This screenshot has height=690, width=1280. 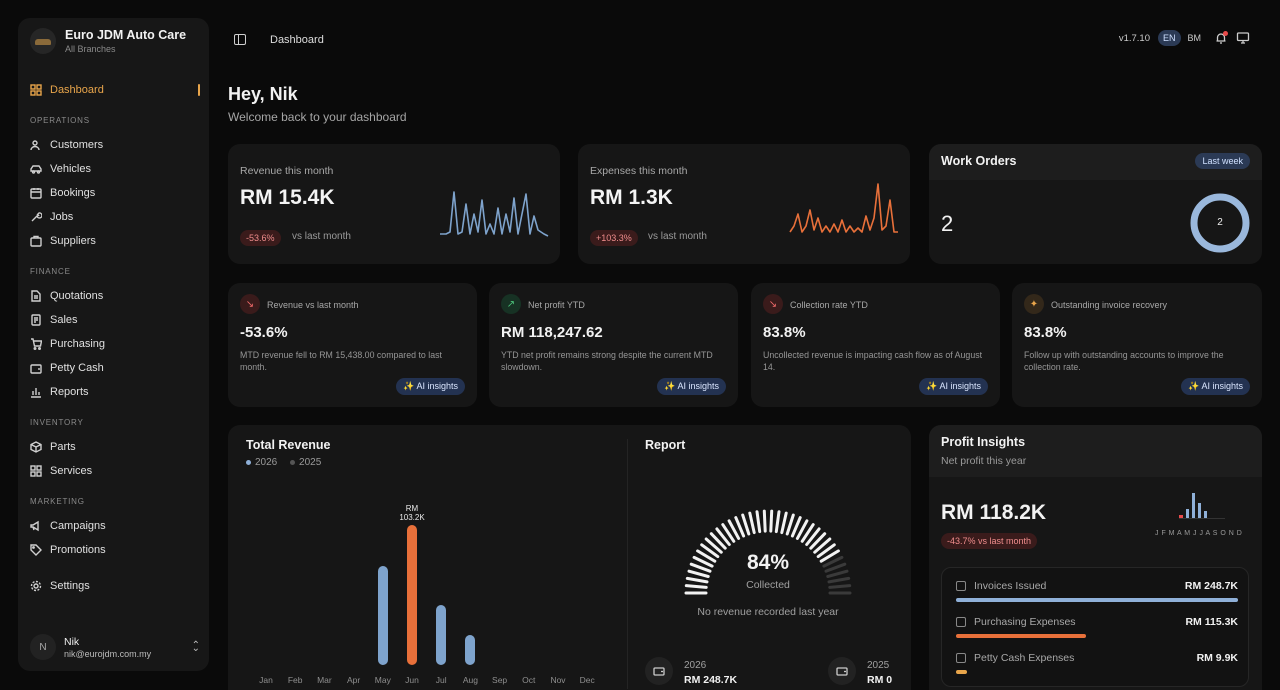 I want to click on insight-value: RM 118,247.62, so click(x=552, y=332).